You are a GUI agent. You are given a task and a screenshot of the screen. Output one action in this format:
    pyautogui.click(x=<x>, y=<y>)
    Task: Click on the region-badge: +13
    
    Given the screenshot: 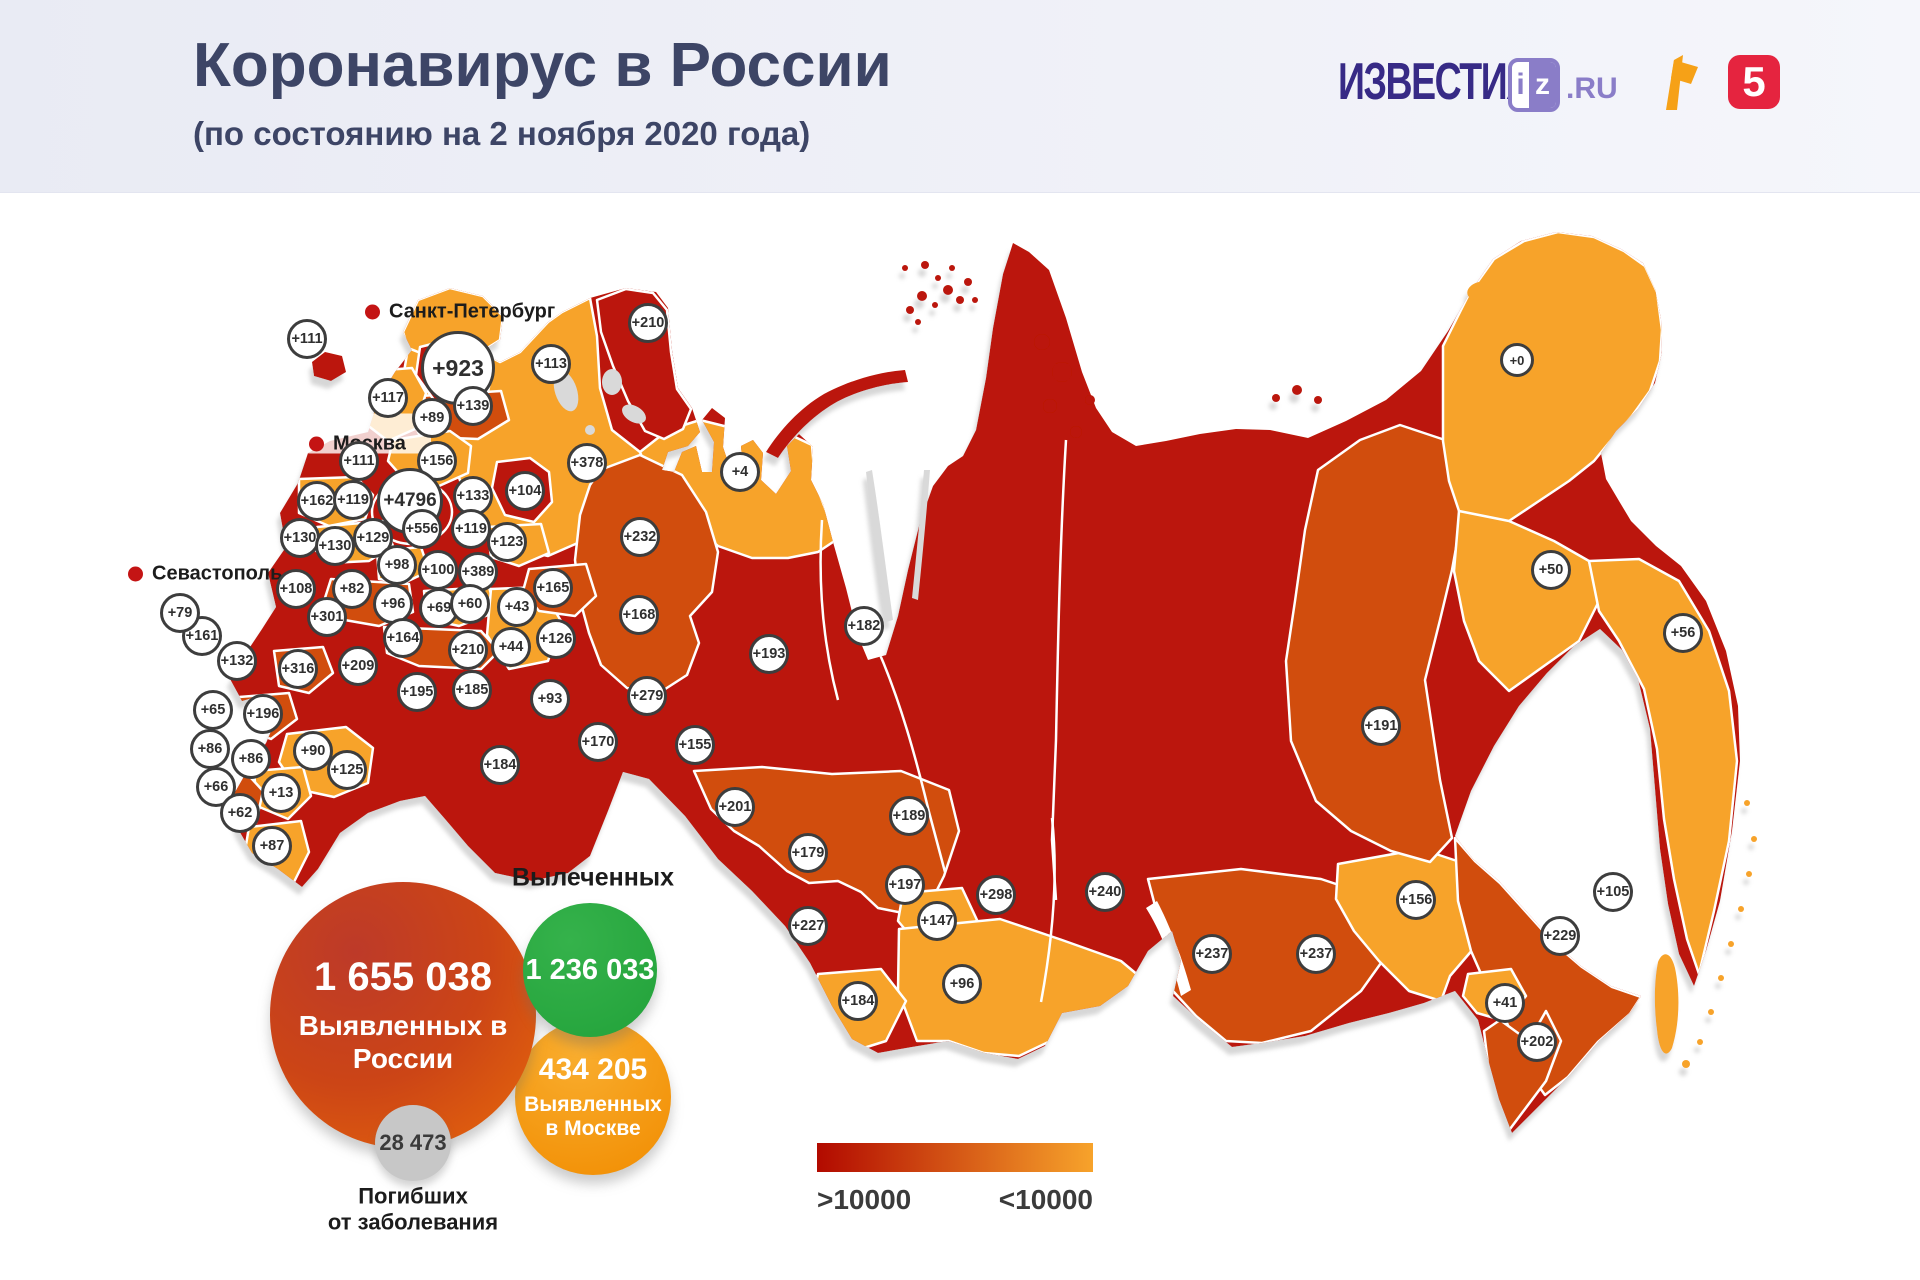 What is the action you would take?
    pyautogui.click(x=281, y=793)
    